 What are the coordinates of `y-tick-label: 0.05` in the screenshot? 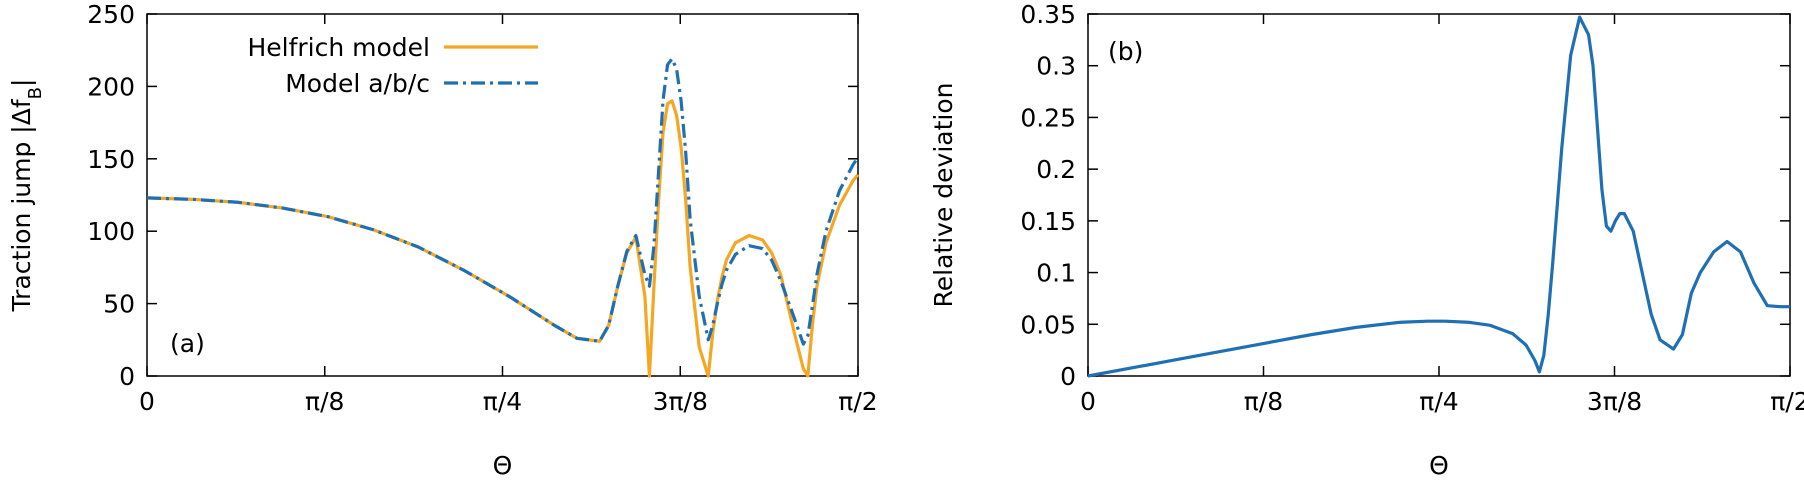 It's located at (1048, 324).